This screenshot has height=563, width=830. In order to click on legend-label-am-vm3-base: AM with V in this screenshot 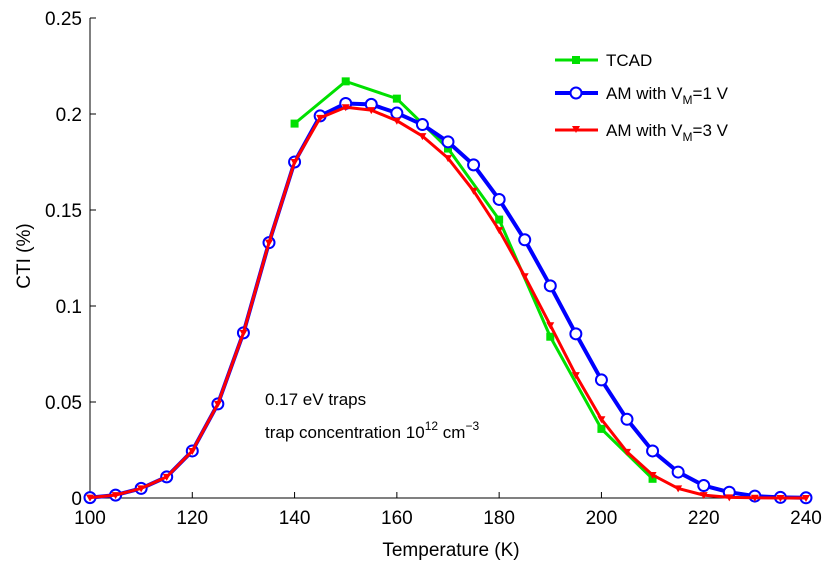, I will do `click(644, 130)`.